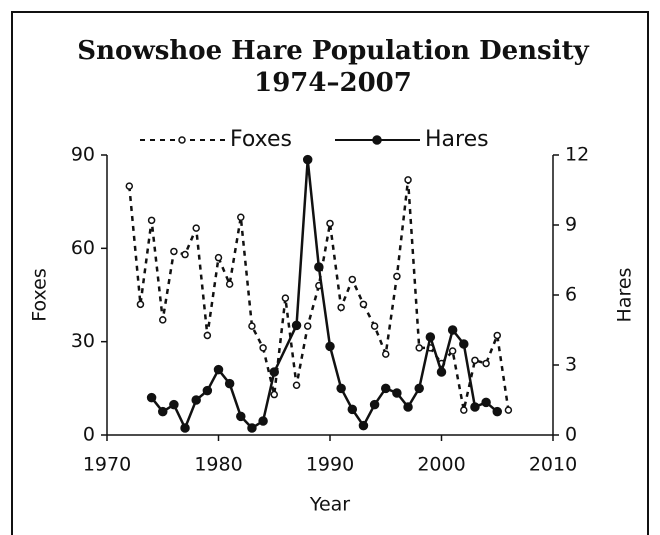  Describe the element at coordinates (89, 435) in the screenshot. I see `y-tick-label: 0` at that location.